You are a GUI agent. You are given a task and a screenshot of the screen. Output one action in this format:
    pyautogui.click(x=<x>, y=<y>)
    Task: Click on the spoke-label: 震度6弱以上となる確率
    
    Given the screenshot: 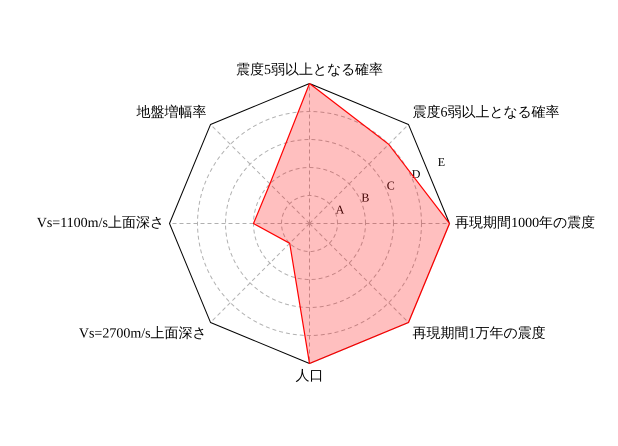 What is the action you would take?
    pyautogui.click(x=486, y=112)
    